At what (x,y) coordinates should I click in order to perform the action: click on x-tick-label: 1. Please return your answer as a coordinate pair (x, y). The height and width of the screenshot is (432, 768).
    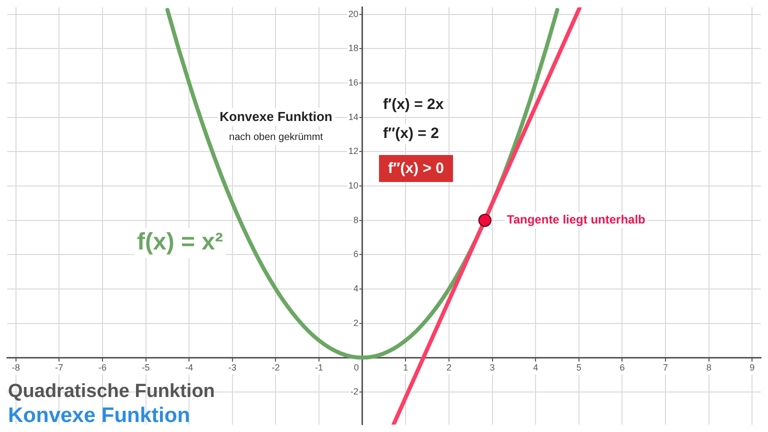
    Looking at the image, I should click on (405, 367).